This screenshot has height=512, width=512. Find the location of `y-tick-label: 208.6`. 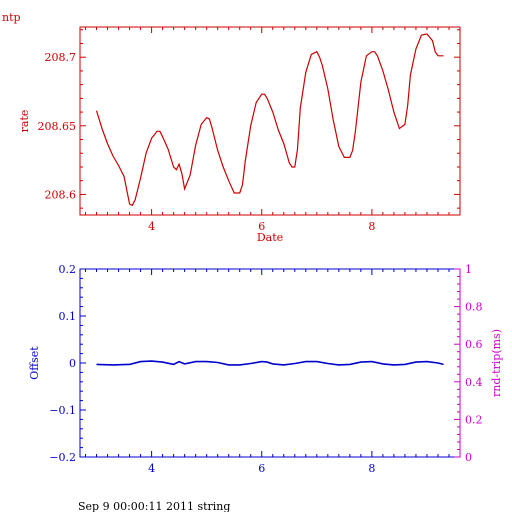

y-tick-label: 208.6 is located at coordinates (61, 194).